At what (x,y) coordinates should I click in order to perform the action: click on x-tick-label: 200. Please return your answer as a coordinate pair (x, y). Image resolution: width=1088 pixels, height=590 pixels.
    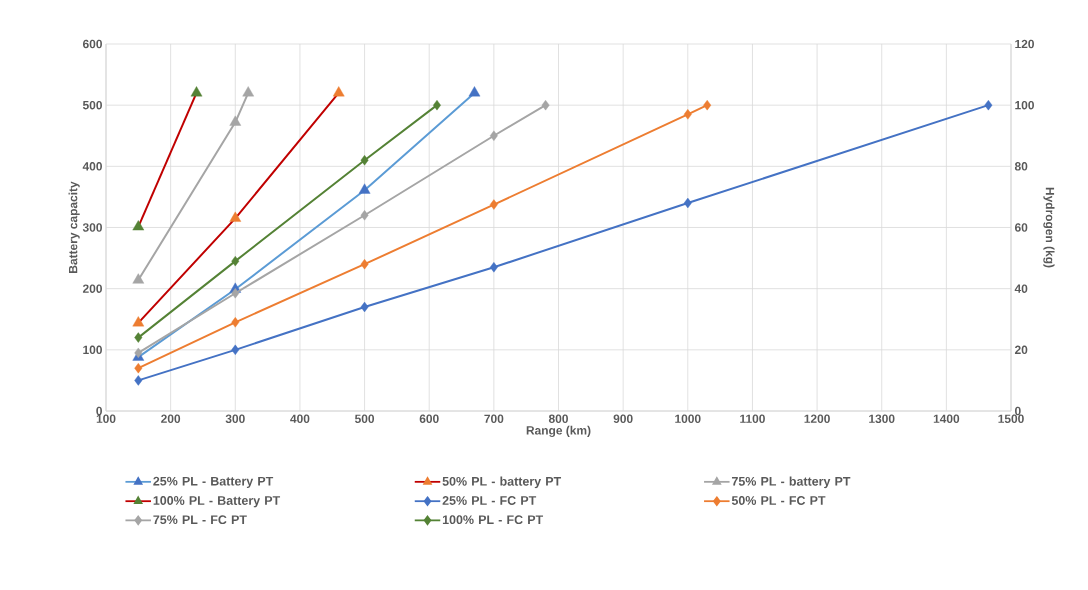
    Looking at the image, I should click on (171, 418).